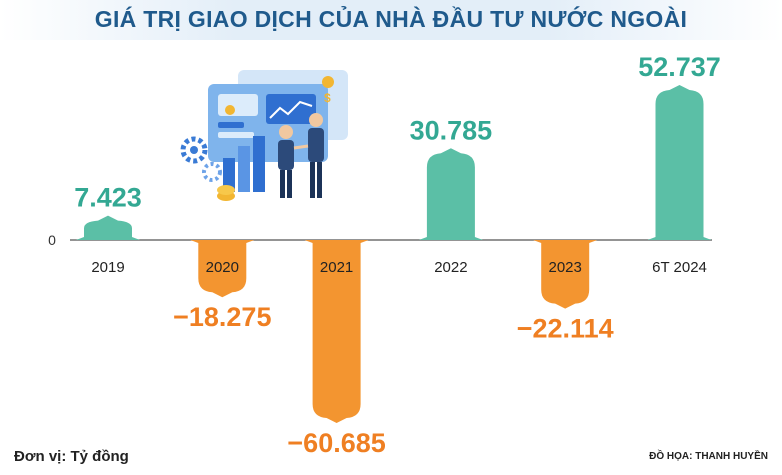 Image resolution: width=782 pixels, height=475 pixels. I want to click on x-tick-label: 2020, so click(222, 267).